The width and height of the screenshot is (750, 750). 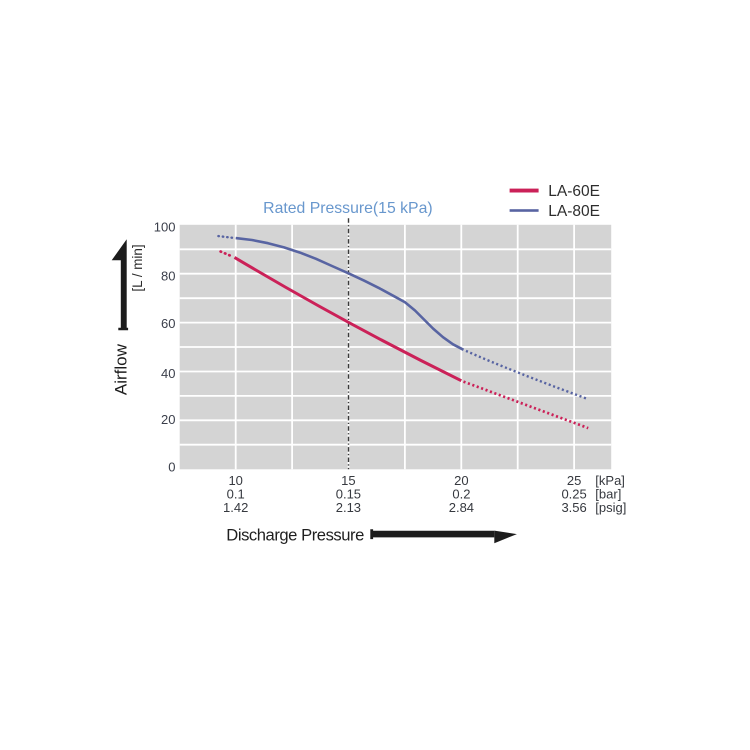 I want to click on svg-text: 0.25, so click(x=573, y=494).